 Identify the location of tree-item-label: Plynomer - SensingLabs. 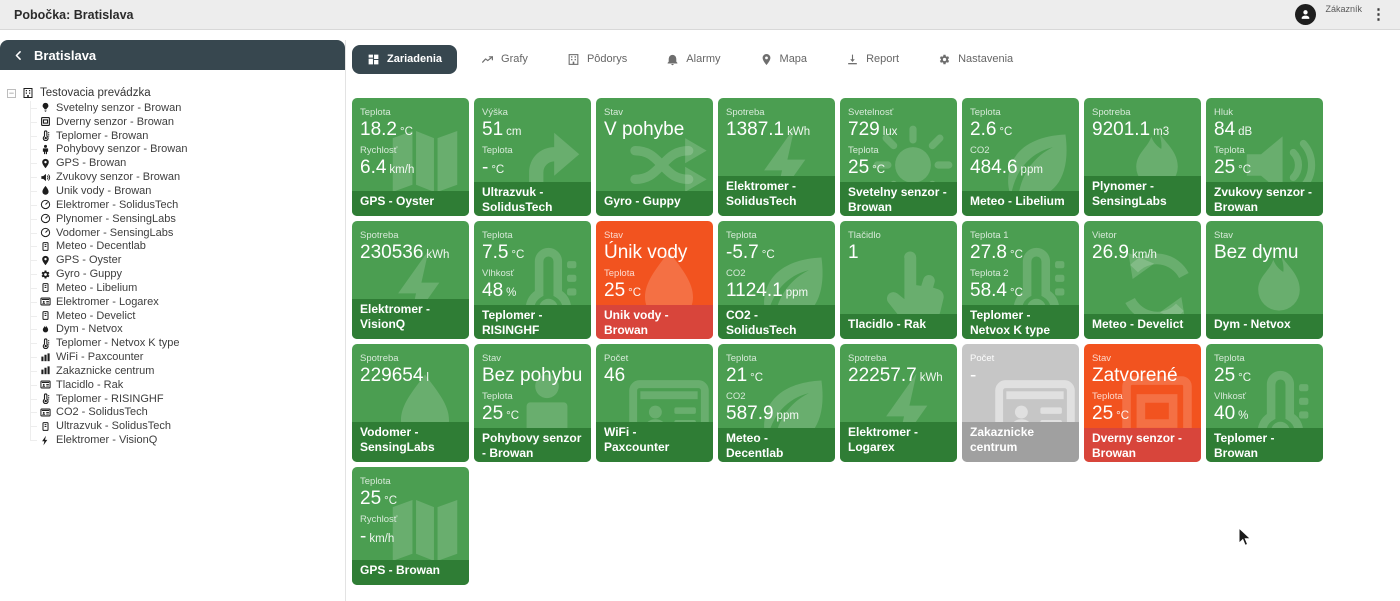
(116, 218).